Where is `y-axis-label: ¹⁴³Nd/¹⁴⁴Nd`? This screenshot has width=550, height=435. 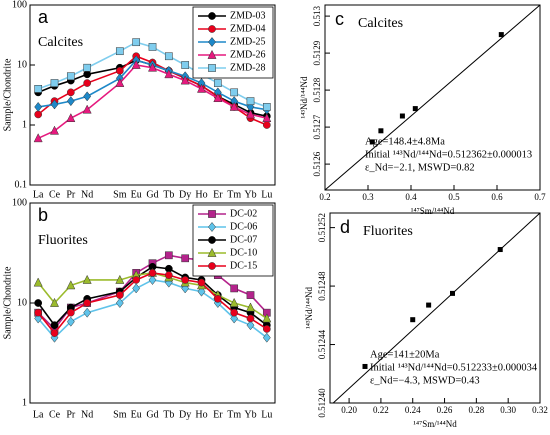
y-axis-label: ¹⁴³Nd/¹⁴⁴Nd is located at coordinates (304, 97).